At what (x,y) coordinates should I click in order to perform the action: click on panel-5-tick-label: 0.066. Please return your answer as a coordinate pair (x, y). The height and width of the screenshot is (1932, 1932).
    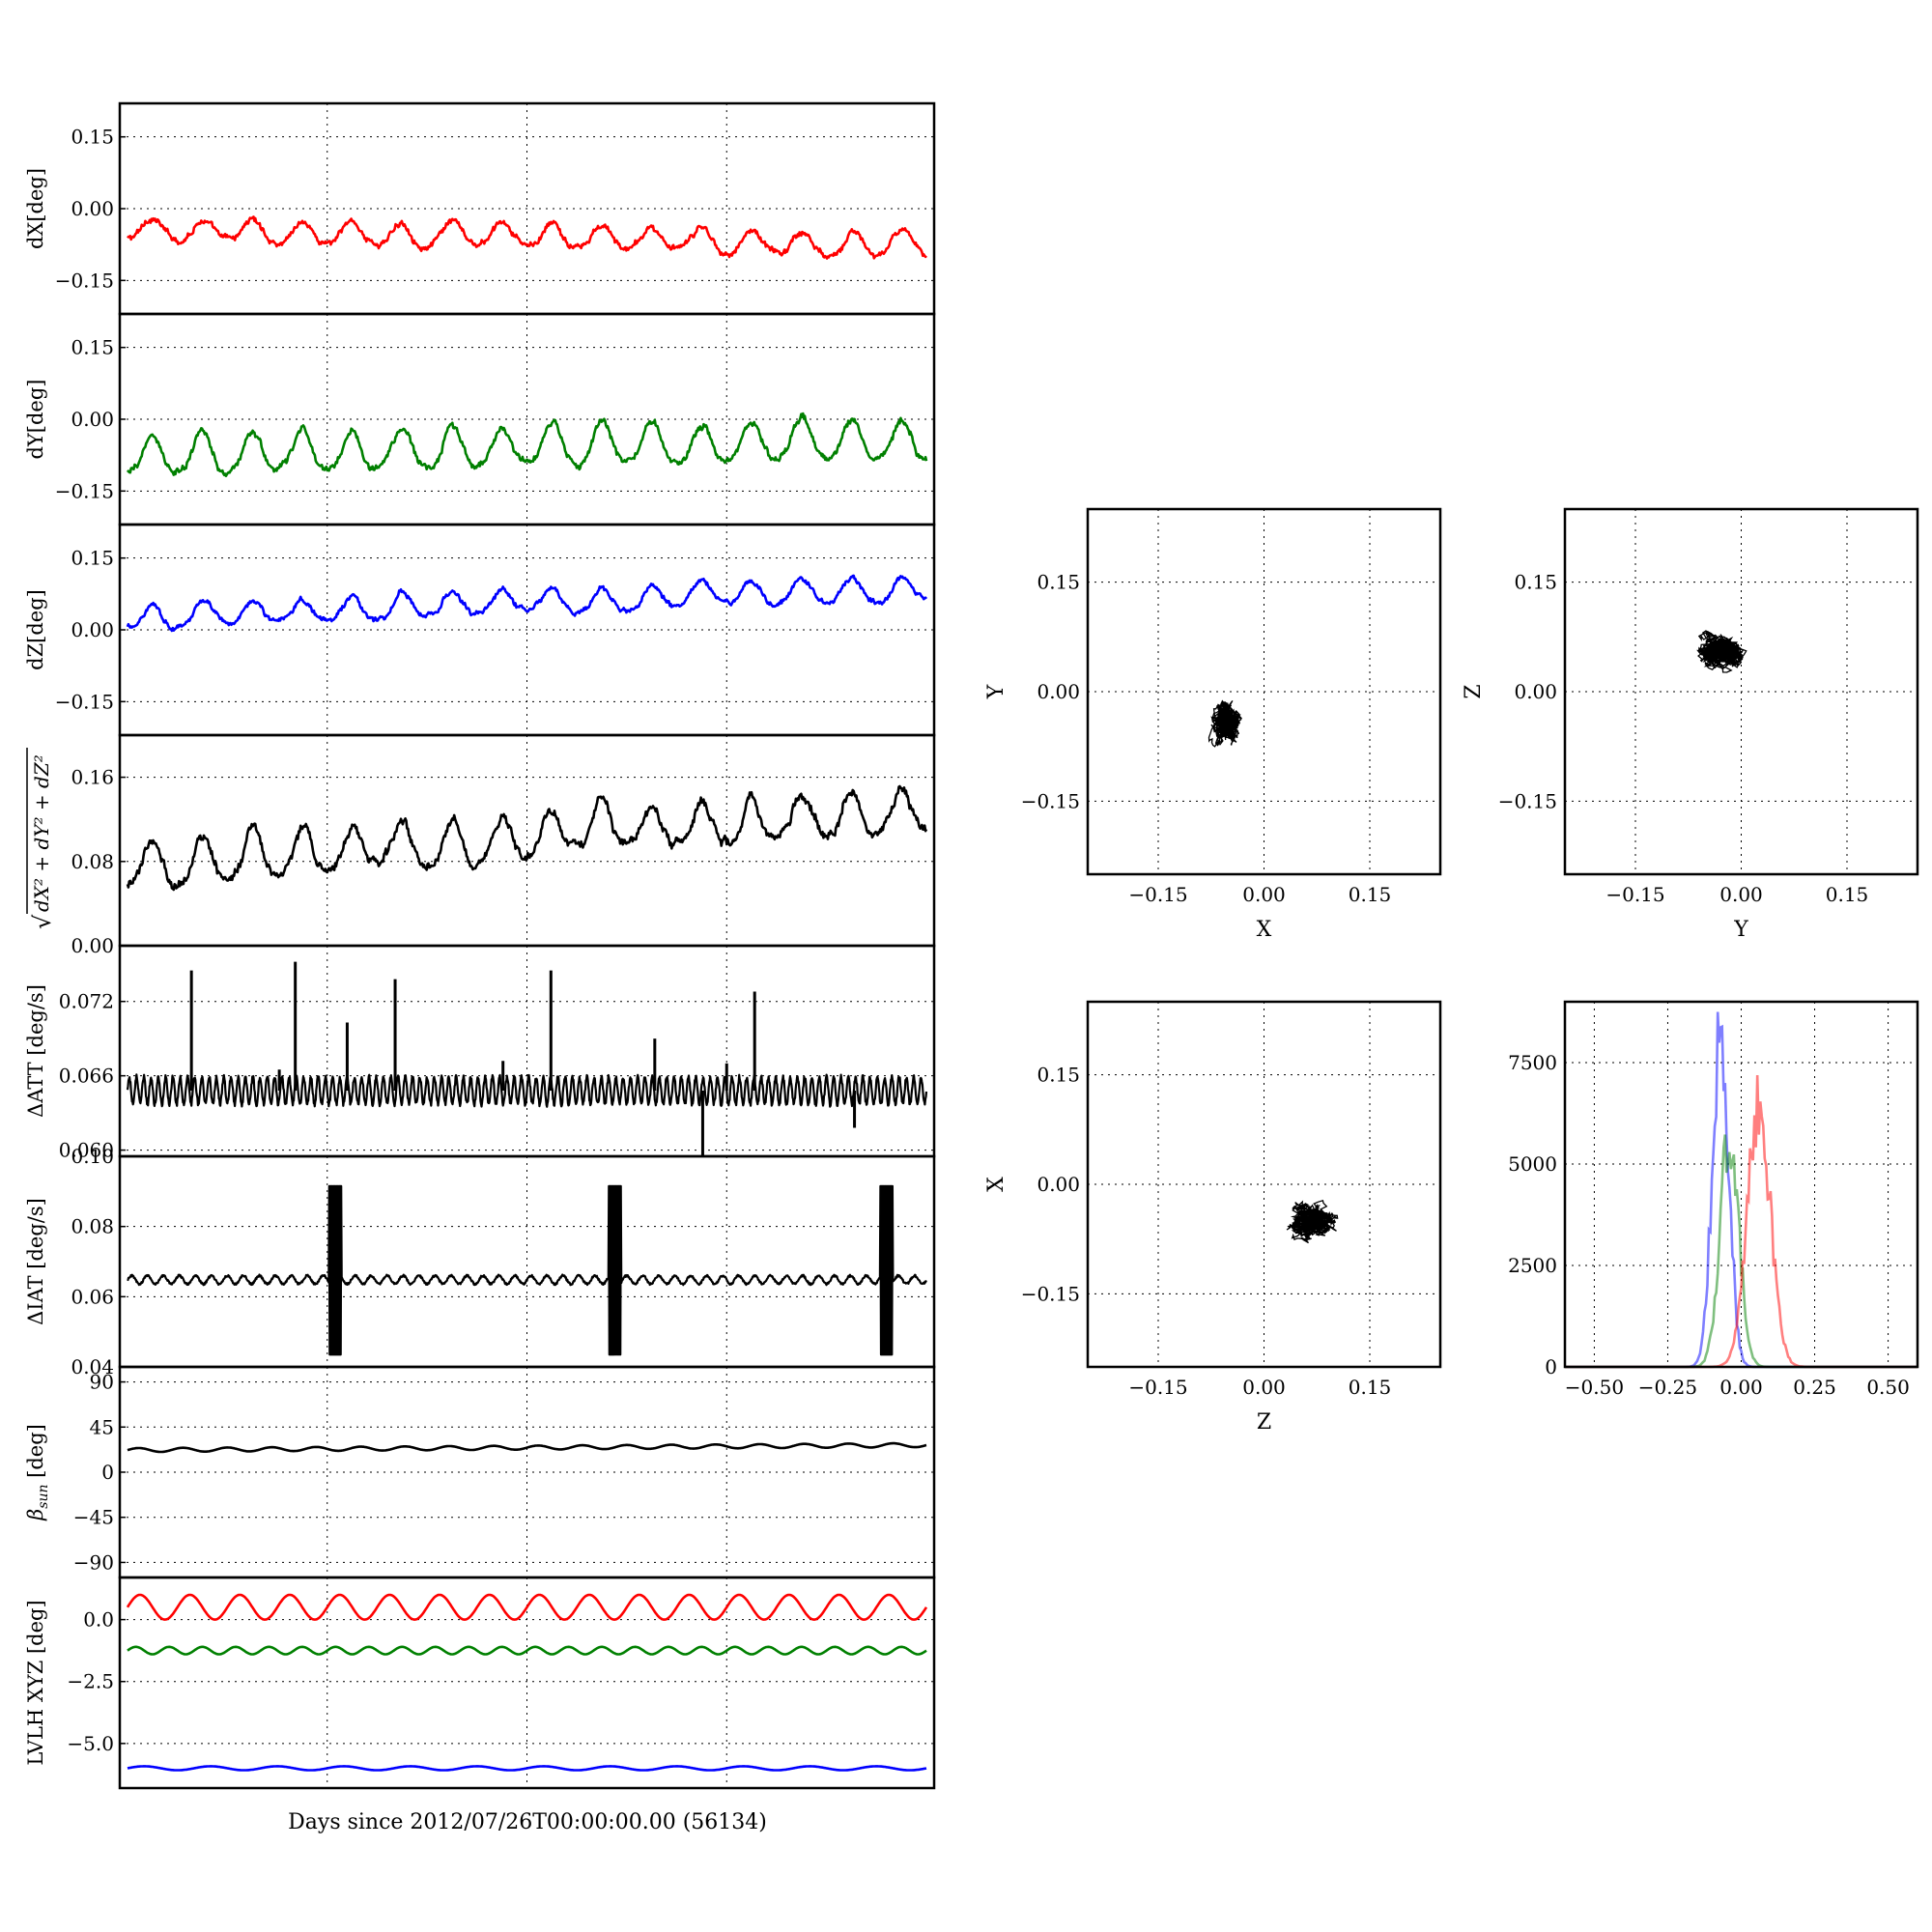
    Looking at the image, I should click on (86, 1076).